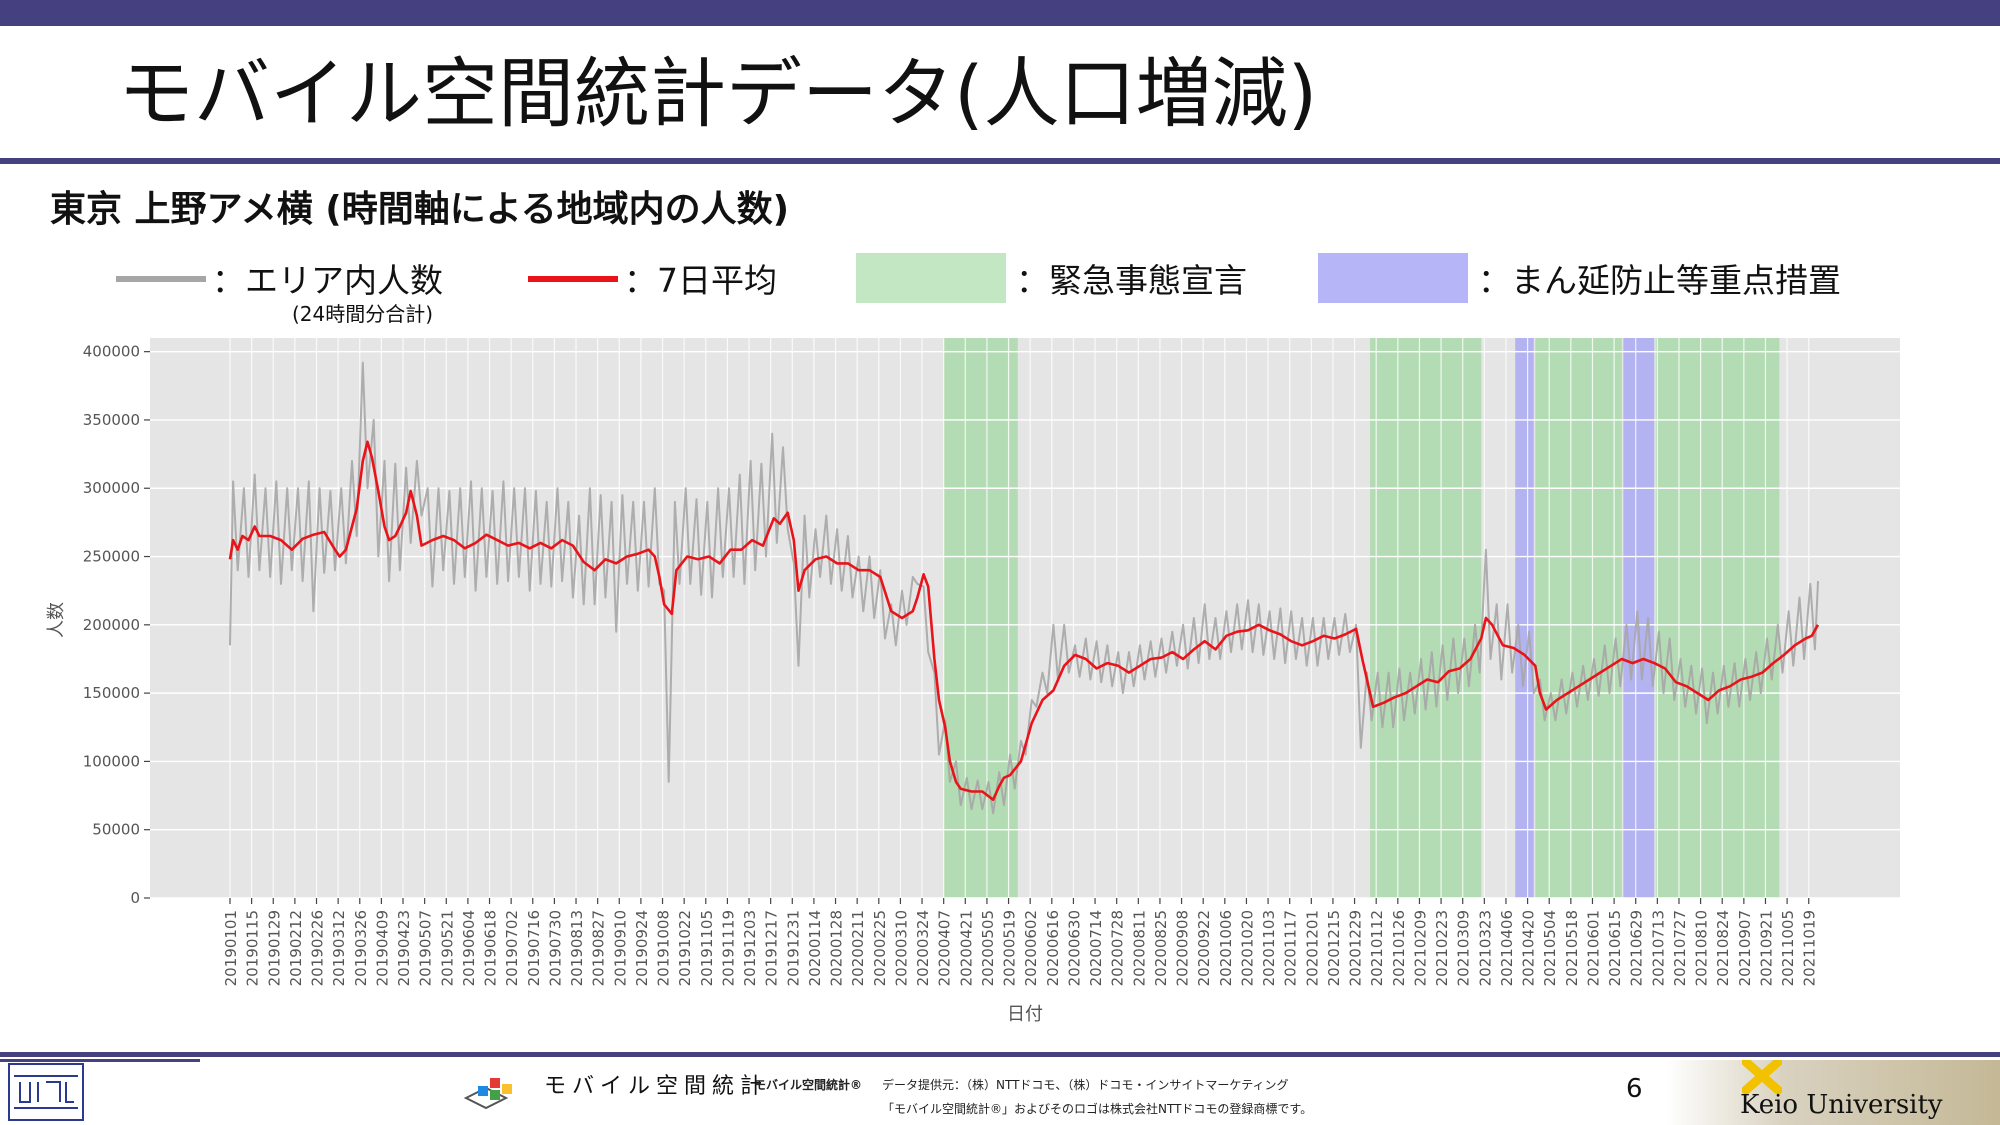 The image size is (2000, 1125). I want to click on y-tick-label: 250000, so click(111, 557).